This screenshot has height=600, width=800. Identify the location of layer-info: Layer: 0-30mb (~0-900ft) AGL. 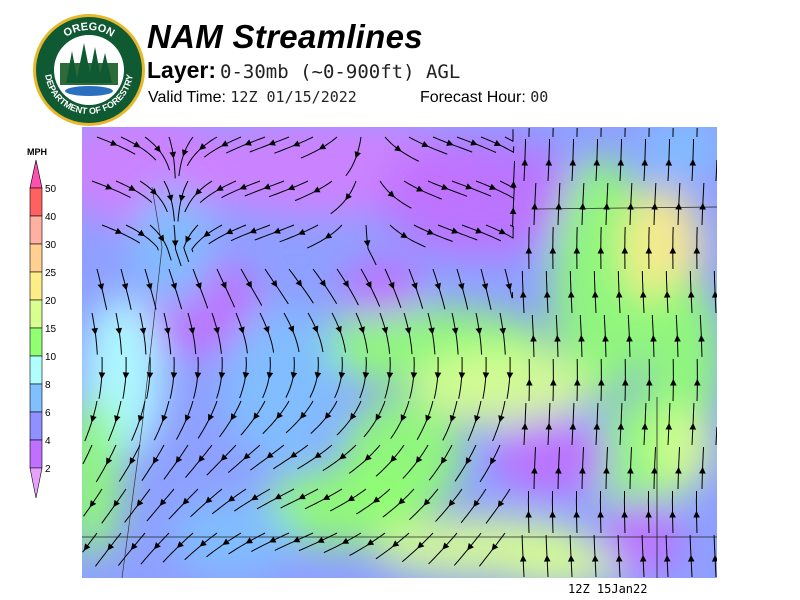
(303, 70).